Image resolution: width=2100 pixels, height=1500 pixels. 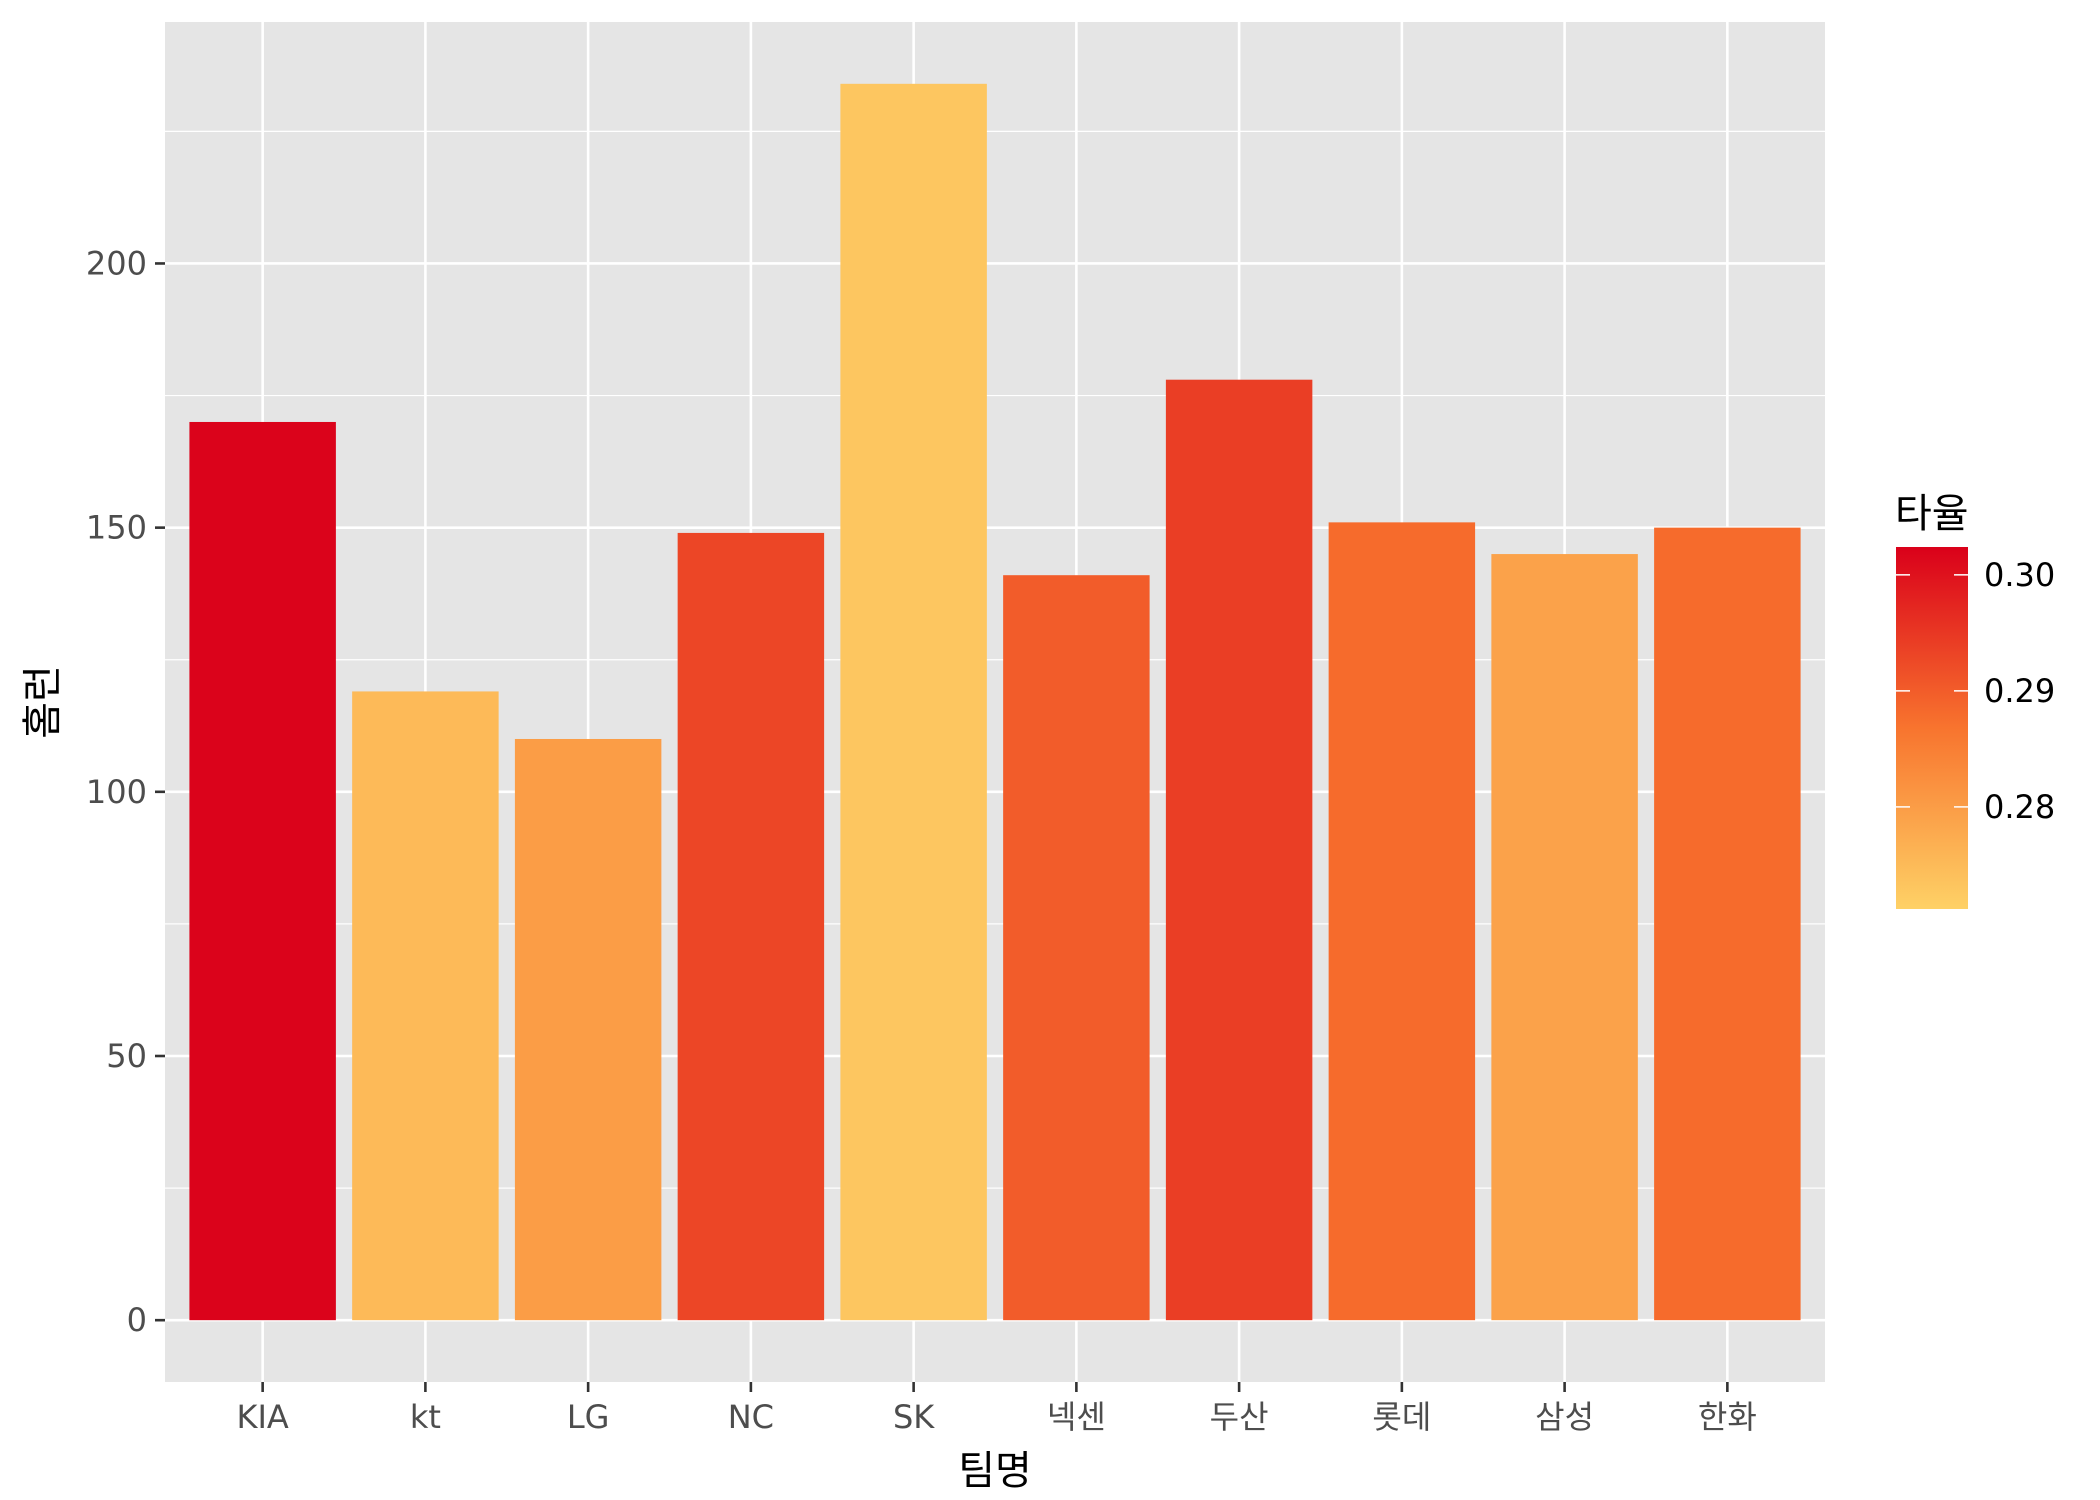 What do you see at coordinates (2019, 807) in the screenshot?
I see `legend-tick-label: 0.28` at bounding box center [2019, 807].